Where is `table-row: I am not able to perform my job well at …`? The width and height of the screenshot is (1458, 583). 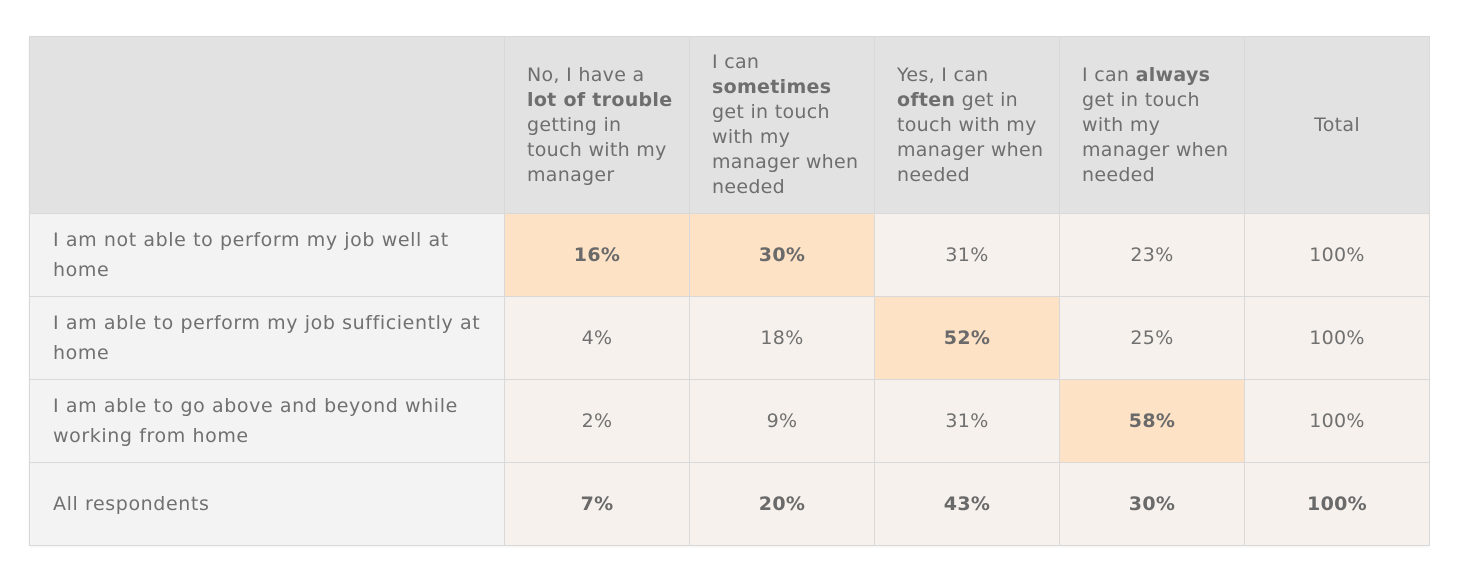 table-row: I am not able to perform my job well at … is located at coordinates (729, 255).